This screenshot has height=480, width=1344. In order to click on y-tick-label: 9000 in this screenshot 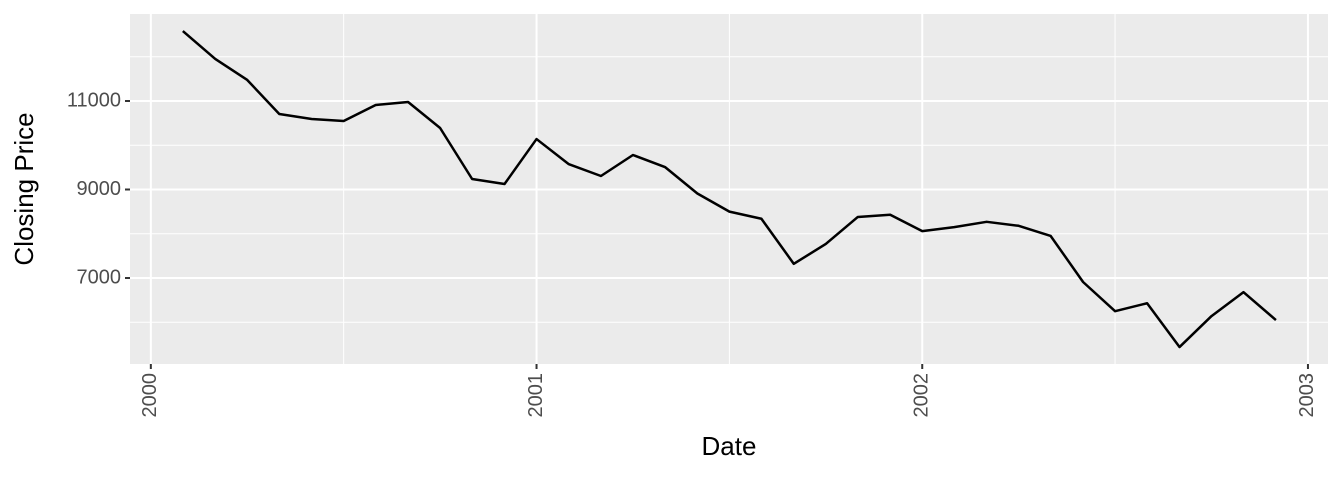, I will do `click(99, 189)`.